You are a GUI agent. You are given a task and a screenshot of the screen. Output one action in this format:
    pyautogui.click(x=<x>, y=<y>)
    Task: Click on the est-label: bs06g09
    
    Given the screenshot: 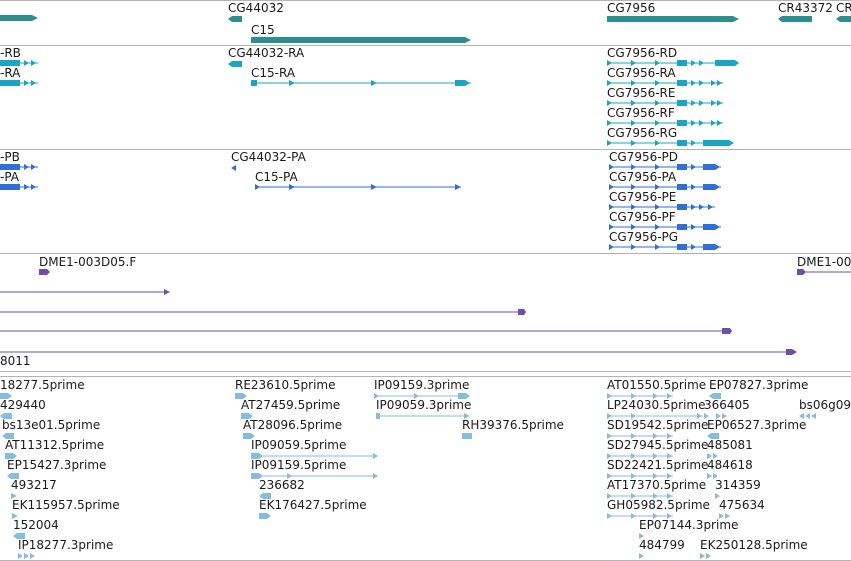 What is the action you would take?
    pyautogui.click(x=825, y=405)
    